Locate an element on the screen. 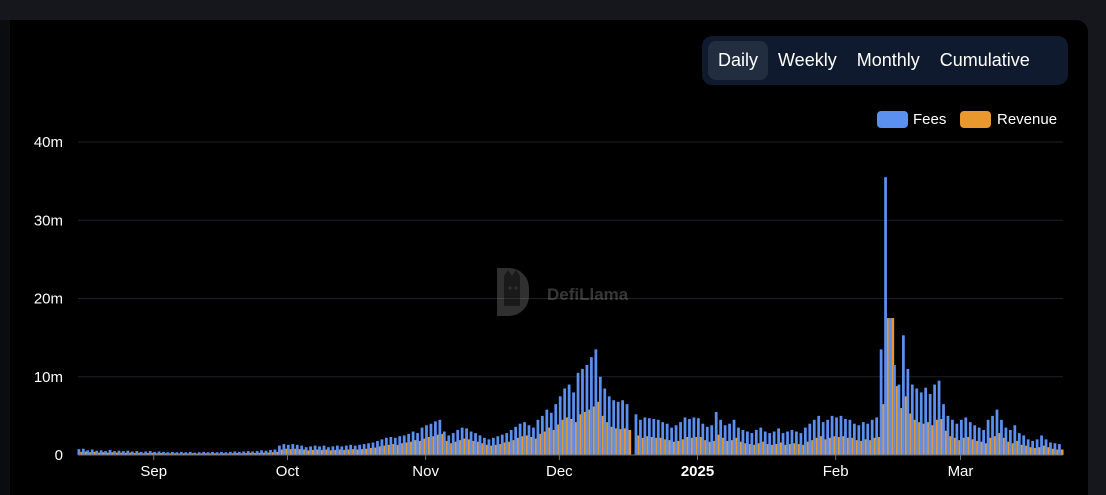 The image size is (1106, 495). legend-item: Fees is located at coordinates (911, 119).